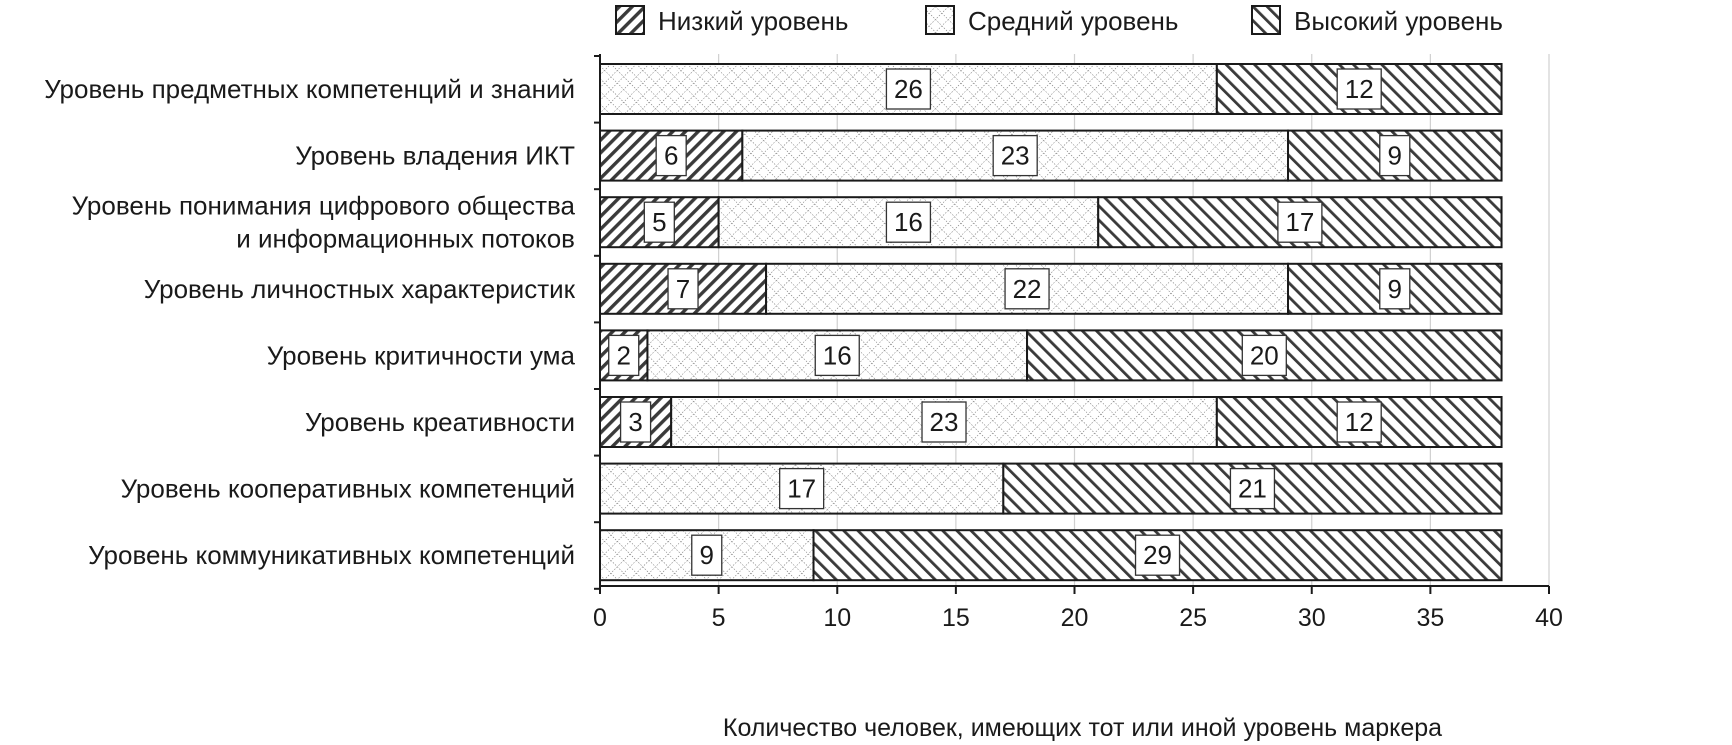  I want to click on legend-label: Низкий уровень, so click(753, 21).